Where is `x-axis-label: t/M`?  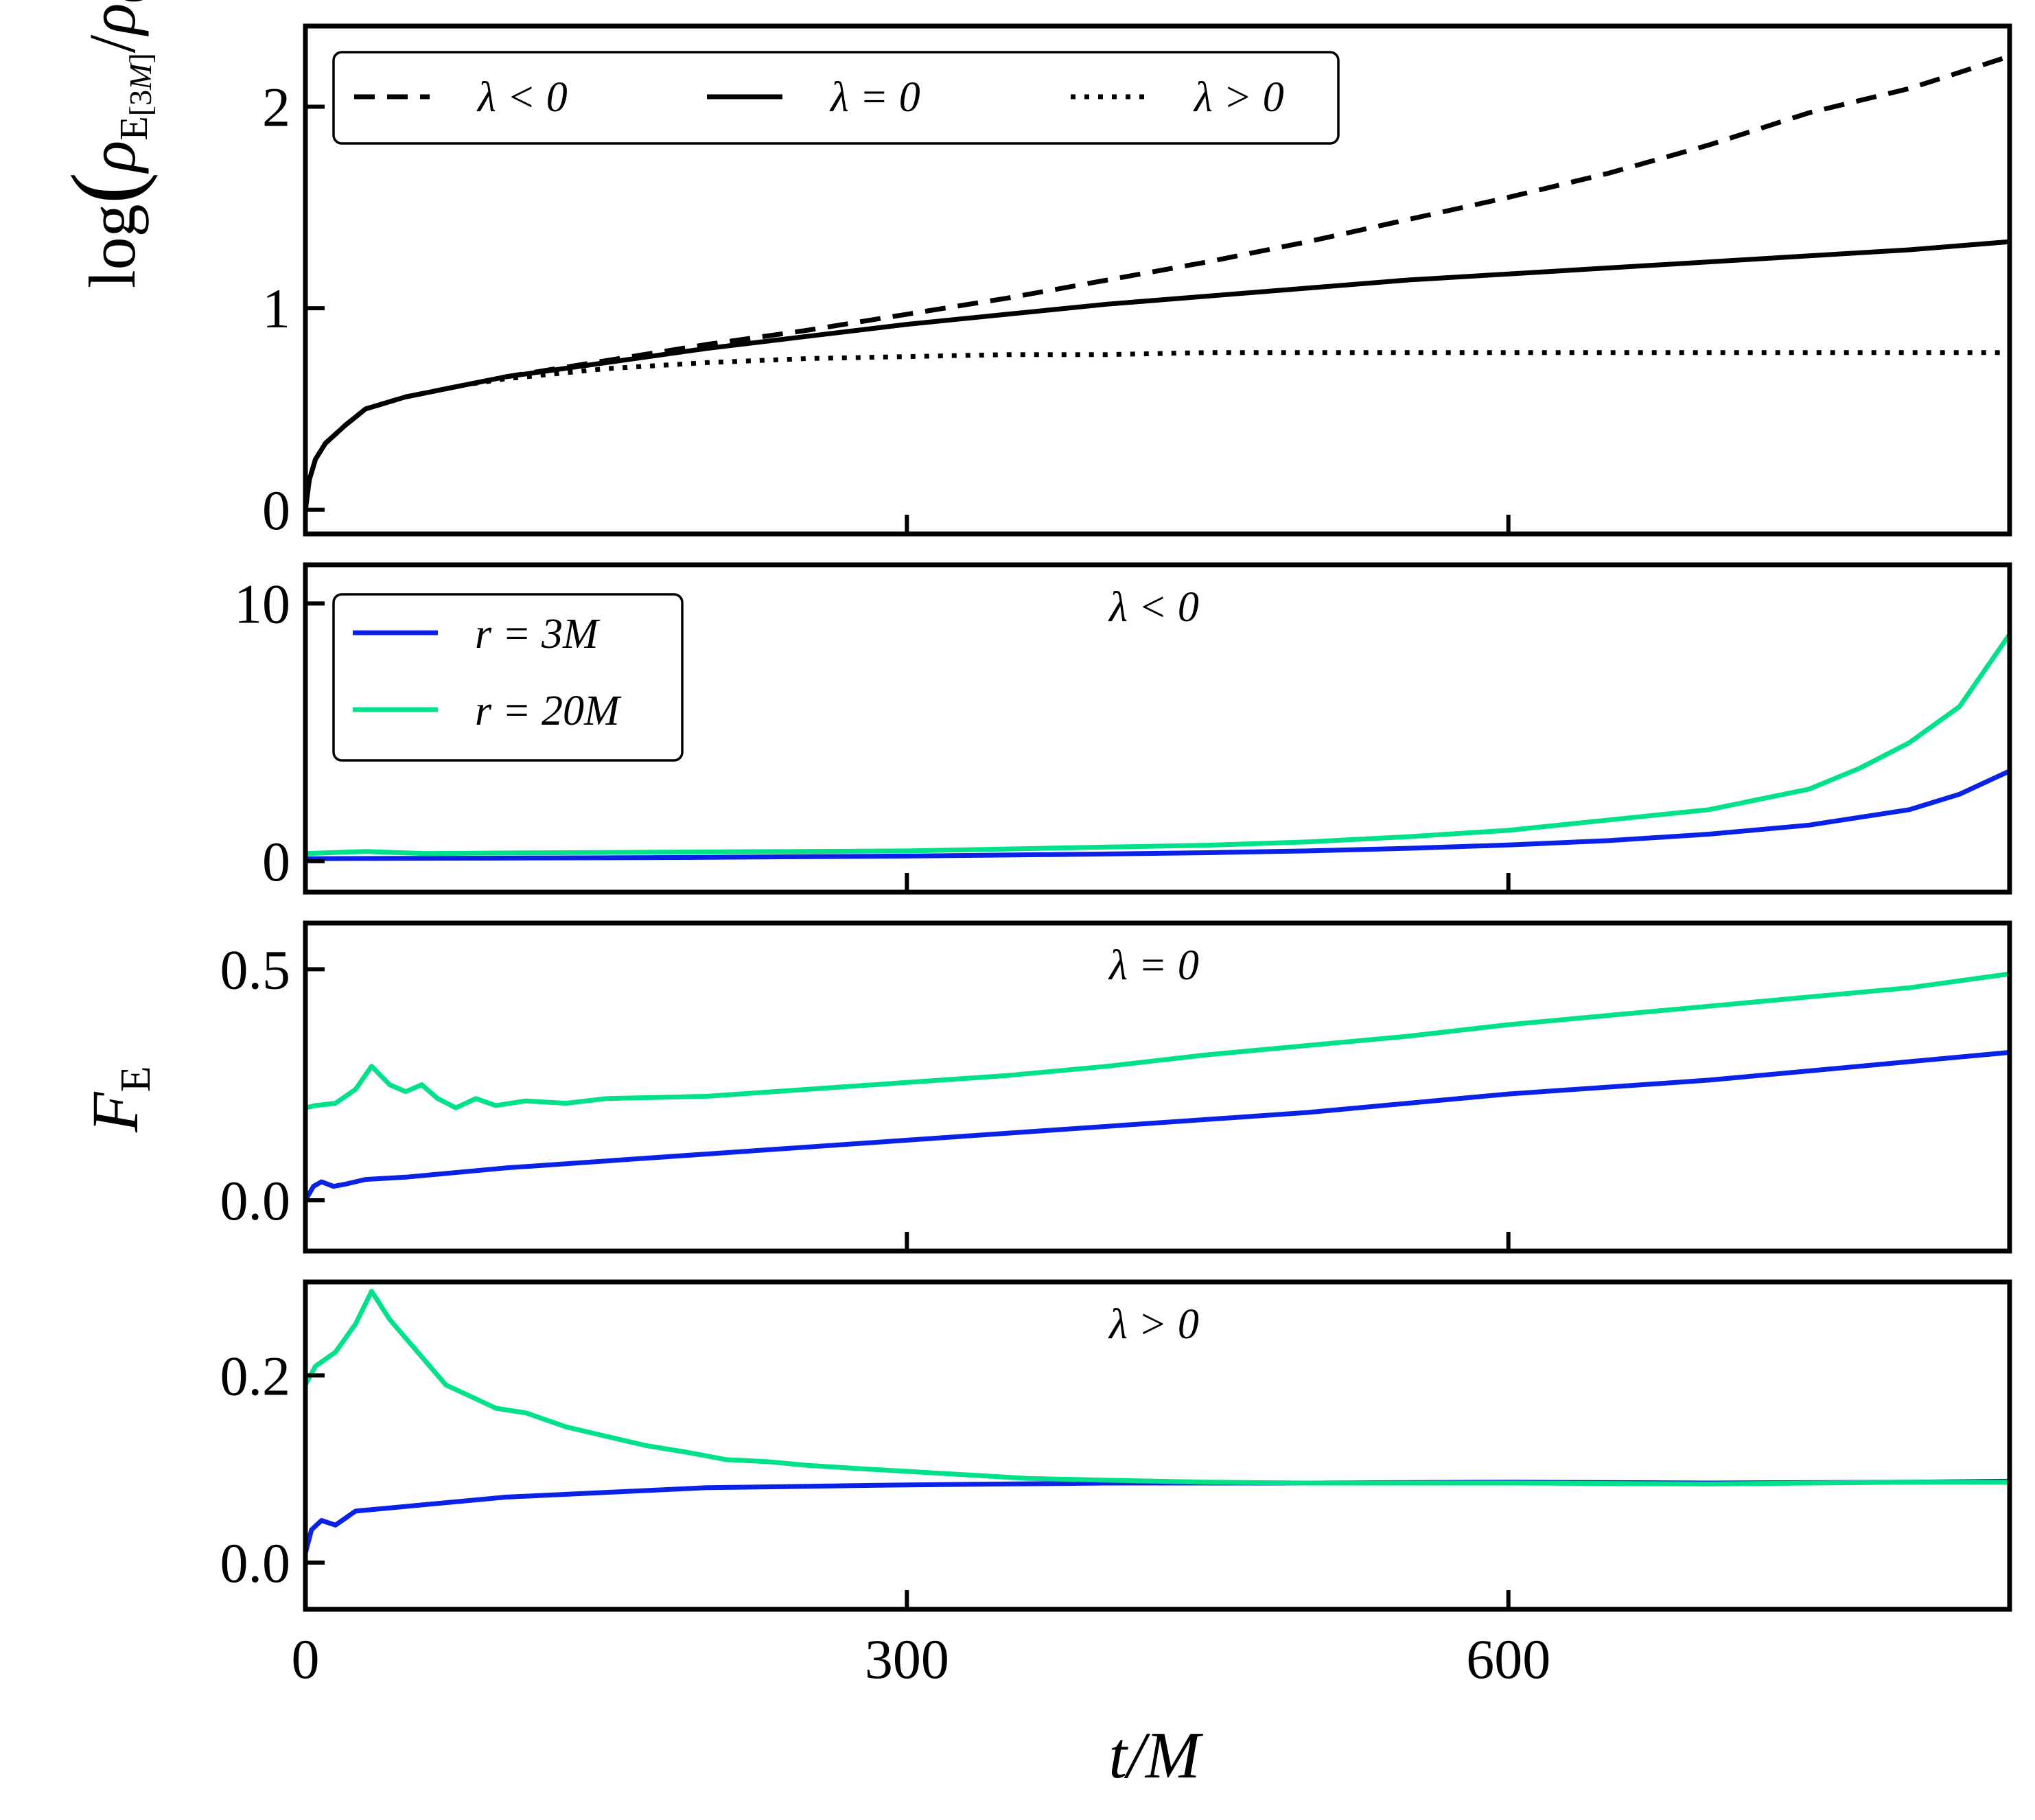 x-axis-label: t/M is located at coordinates (1155, 1755).